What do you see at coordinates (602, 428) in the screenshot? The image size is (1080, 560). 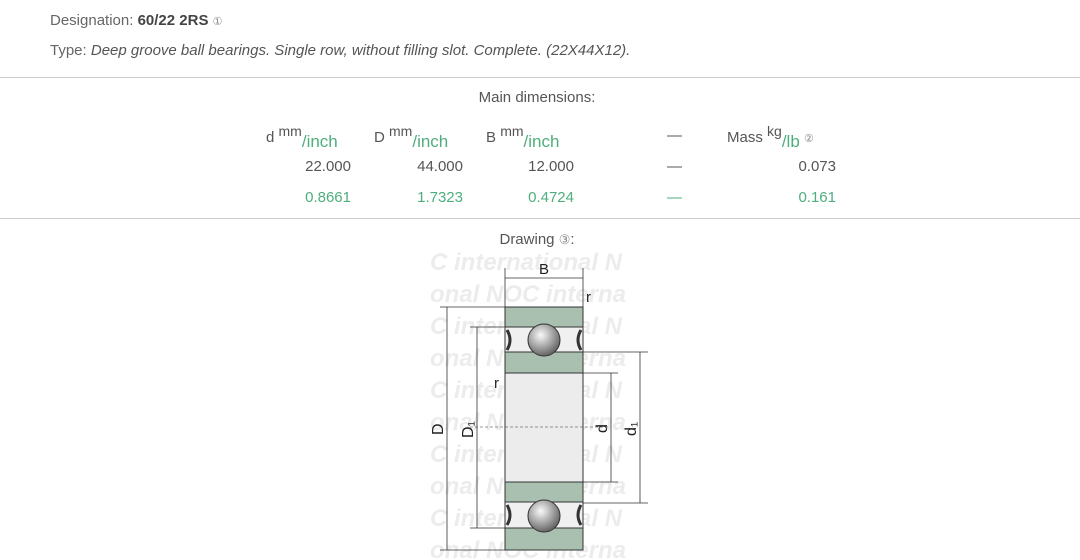 I see `label-d: d` at bounding box center [602, 428].